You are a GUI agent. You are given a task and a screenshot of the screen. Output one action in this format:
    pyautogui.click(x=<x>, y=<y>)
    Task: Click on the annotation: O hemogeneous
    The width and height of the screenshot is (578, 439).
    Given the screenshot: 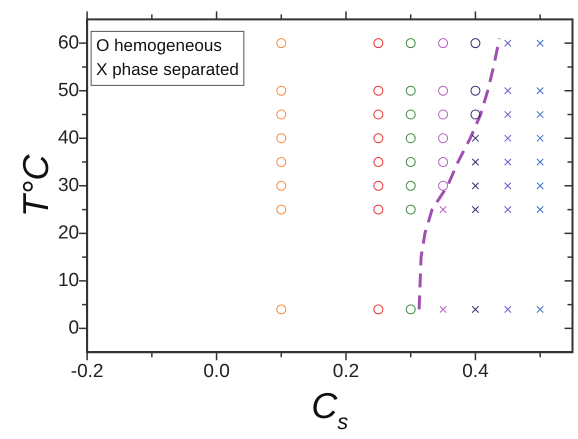 What is the action you would take?
    pyautogui.click(x=159, y=46)
    